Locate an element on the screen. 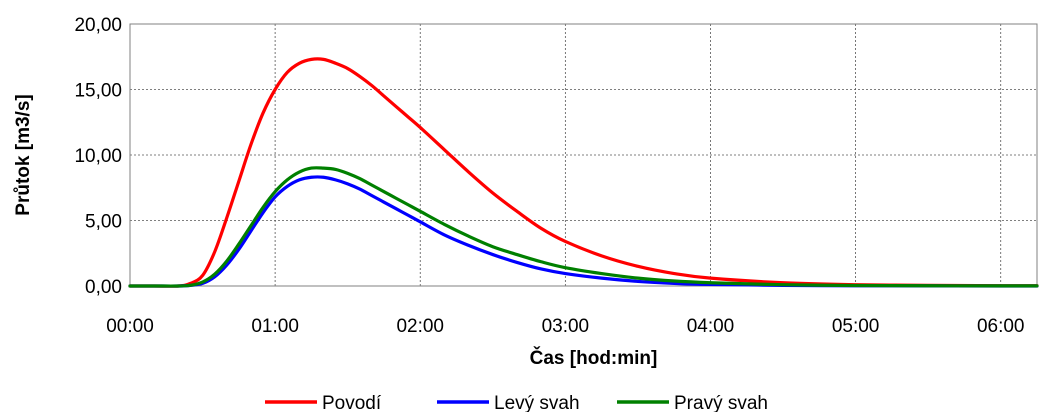 Image resolution: width=1039 pixels, height=412 pixels. y-tick-label: 20,00 is located at coordinates (98, 25).